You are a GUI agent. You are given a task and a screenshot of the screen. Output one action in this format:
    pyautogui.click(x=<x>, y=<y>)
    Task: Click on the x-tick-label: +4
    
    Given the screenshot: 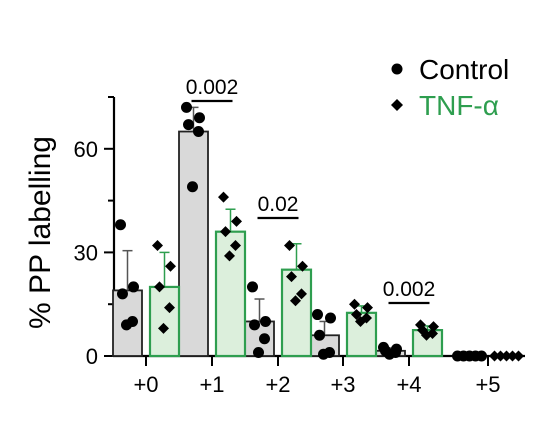 What is the action you would take?
    pyautogui.click(x=408, y=384)
    